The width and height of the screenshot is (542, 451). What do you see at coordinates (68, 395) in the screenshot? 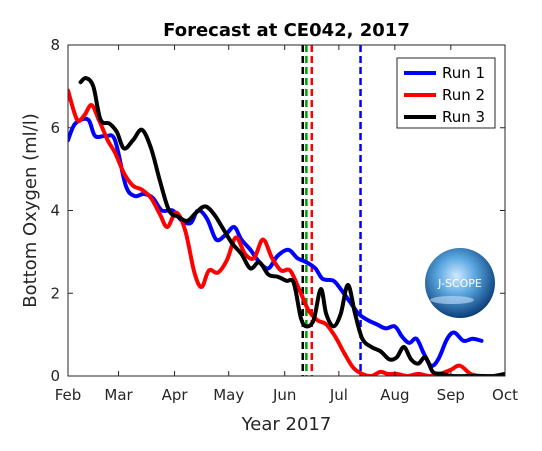
I see `x-tick-label: Feb` at bounding box center [68, 395].